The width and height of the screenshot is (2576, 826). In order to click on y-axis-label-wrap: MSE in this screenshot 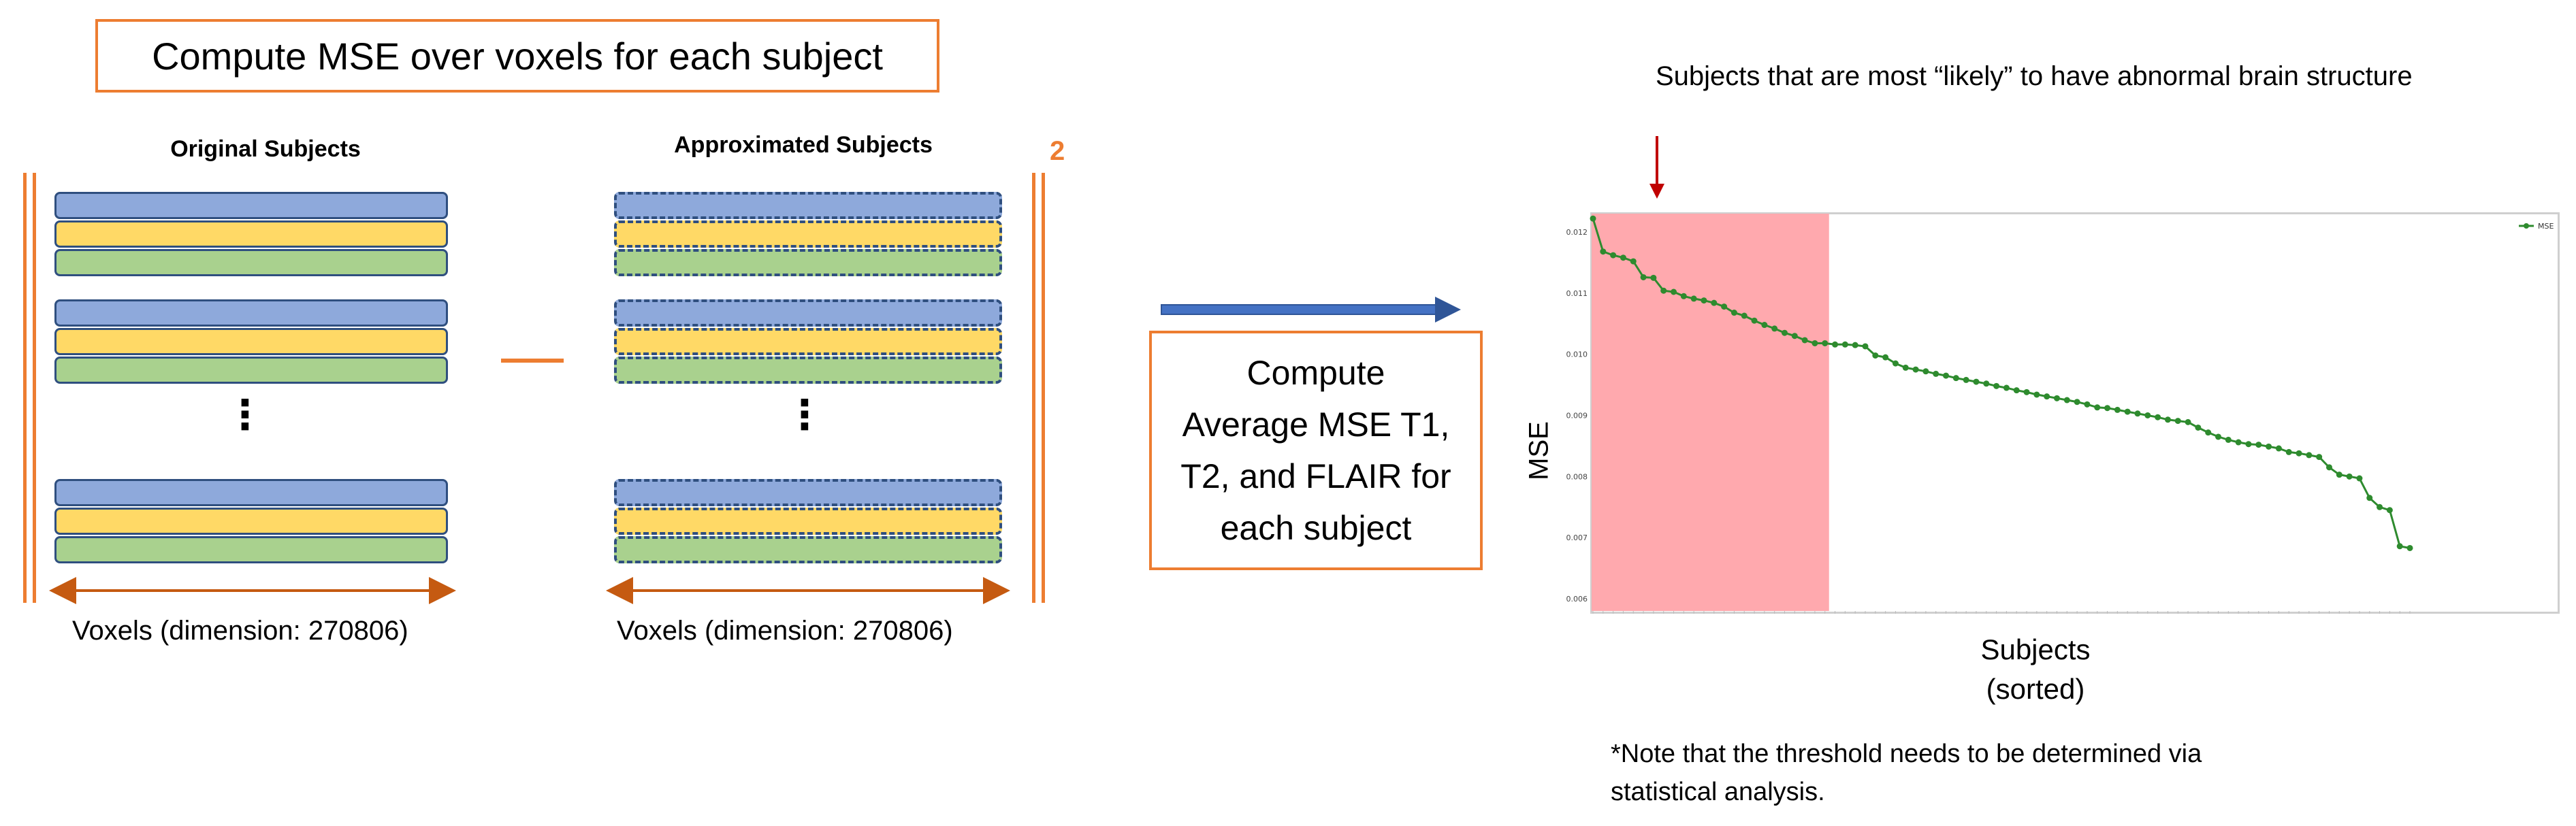, I will do `click(1540, 450)`.